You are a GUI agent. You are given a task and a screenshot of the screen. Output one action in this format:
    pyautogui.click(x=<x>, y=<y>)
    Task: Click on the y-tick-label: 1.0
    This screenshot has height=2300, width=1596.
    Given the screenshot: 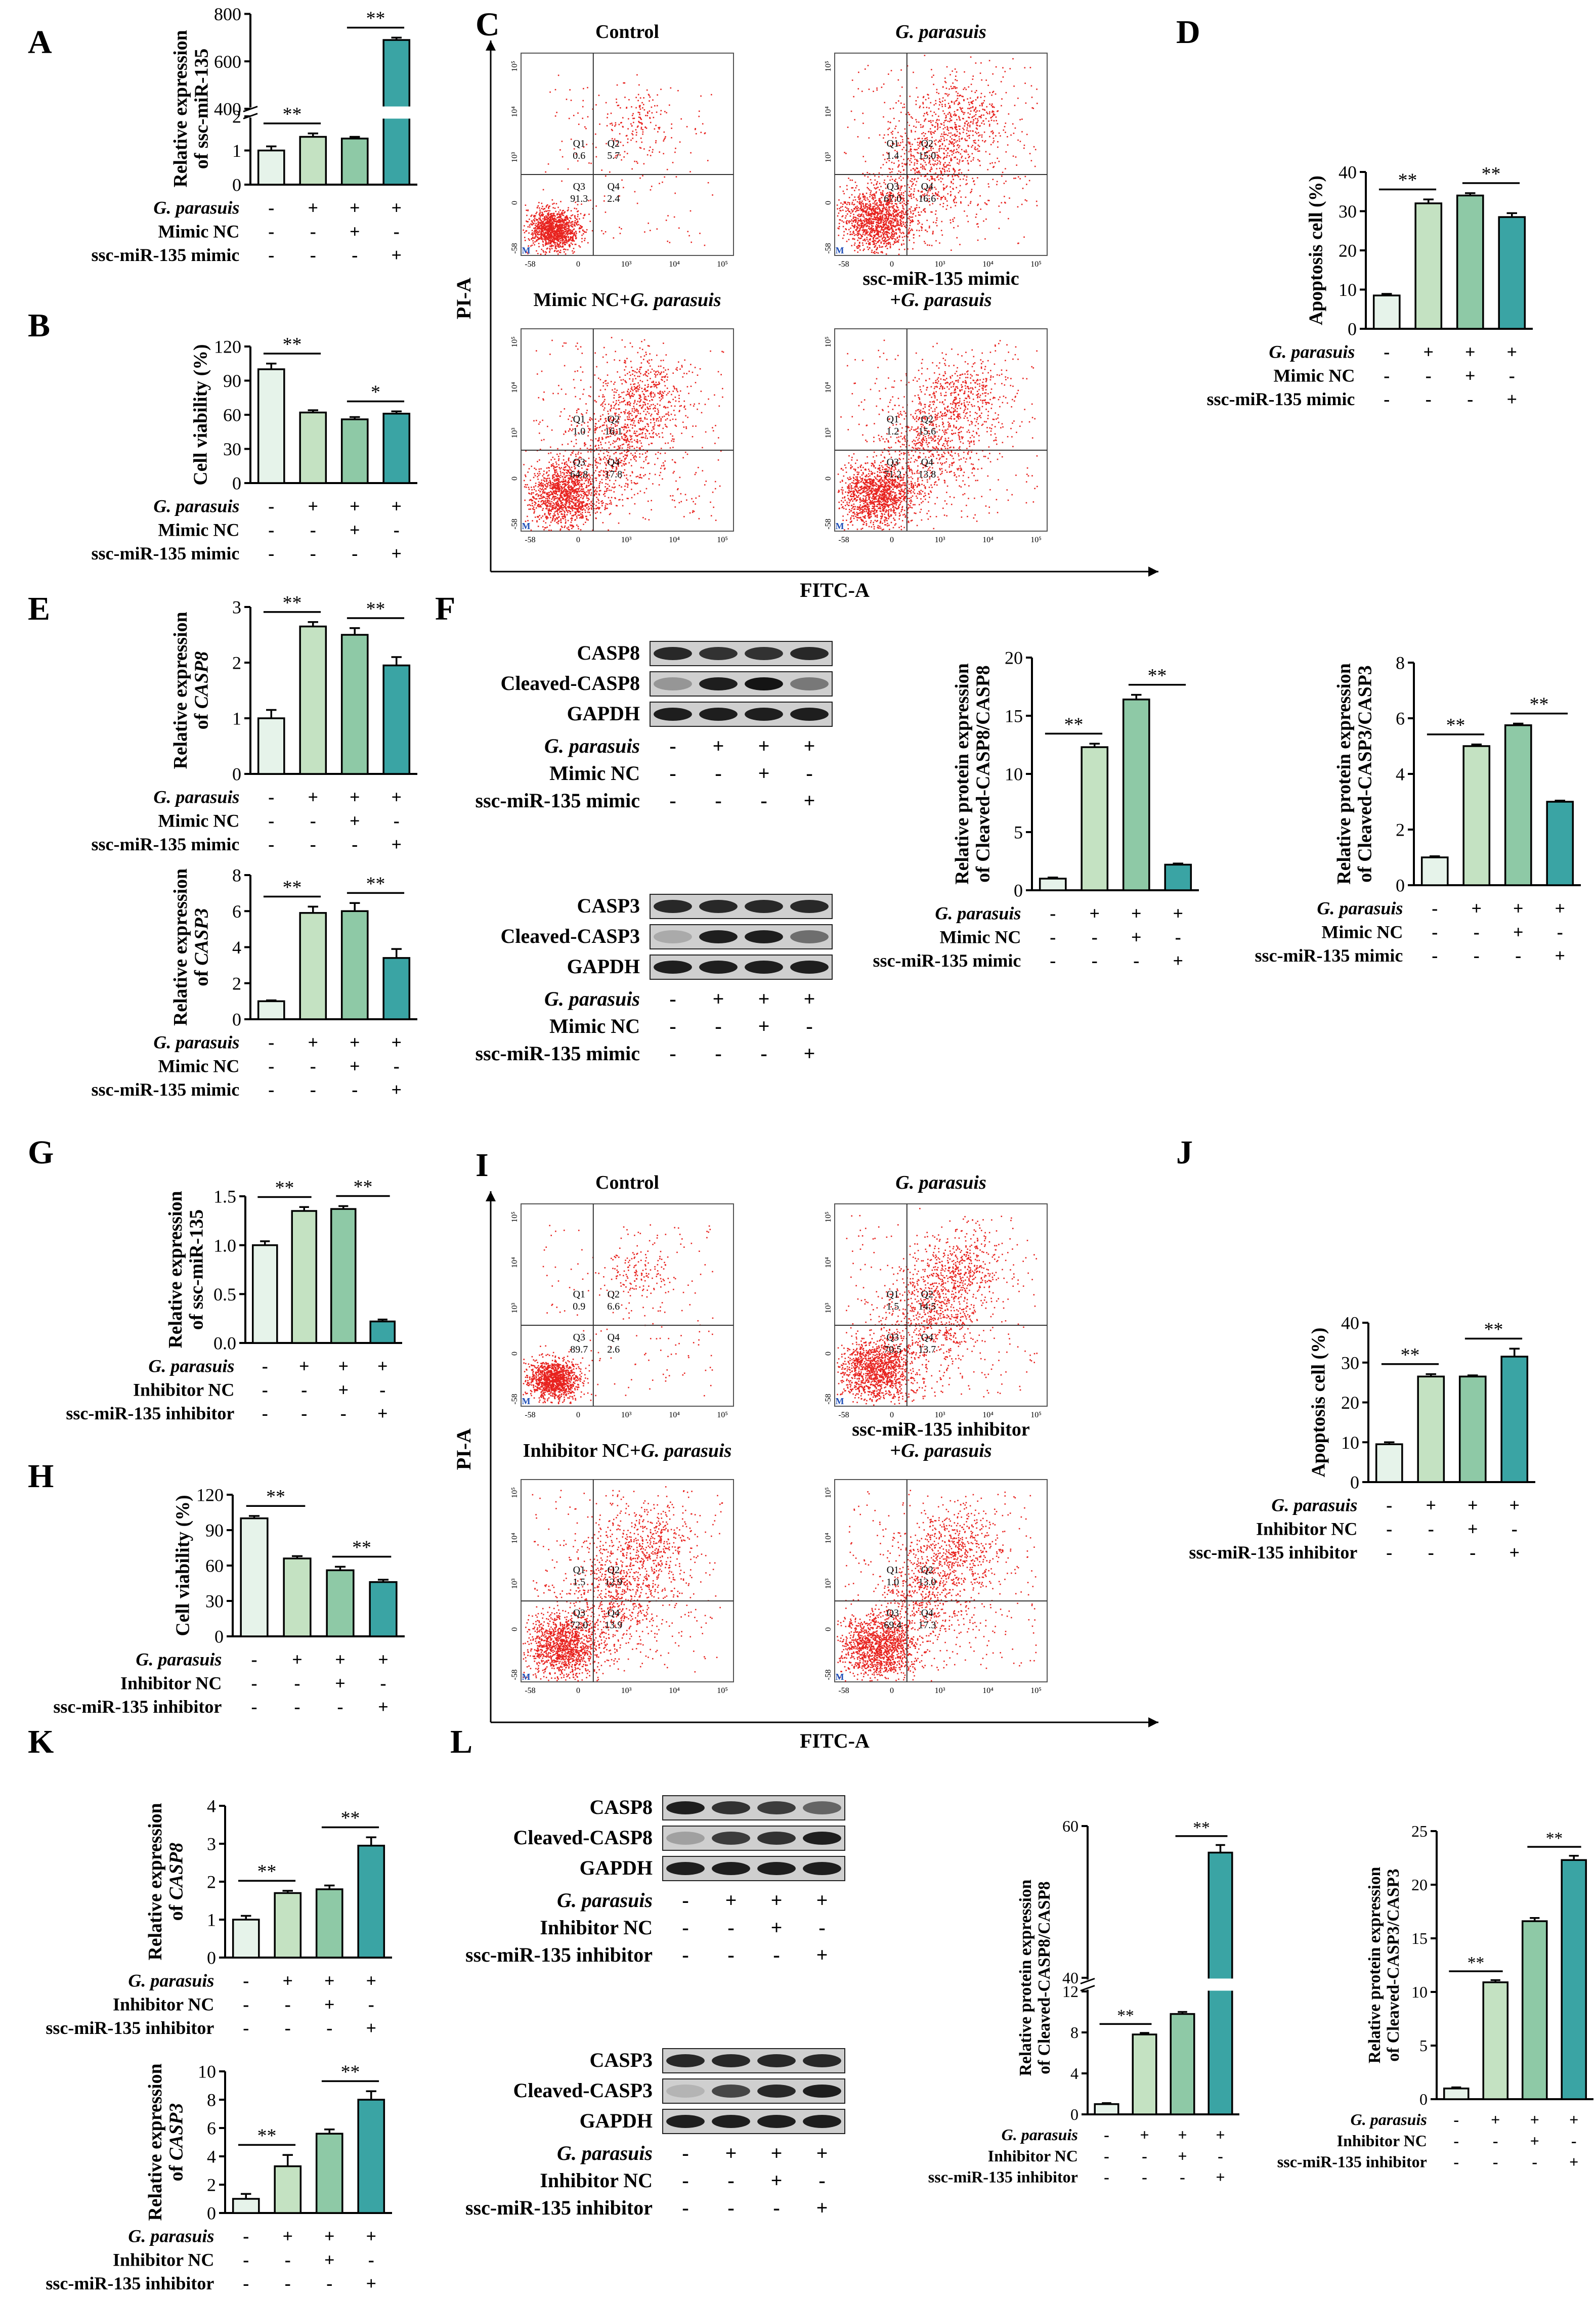 What is the action you would take?
    pyautogui.click(x=225, y=1245)
    